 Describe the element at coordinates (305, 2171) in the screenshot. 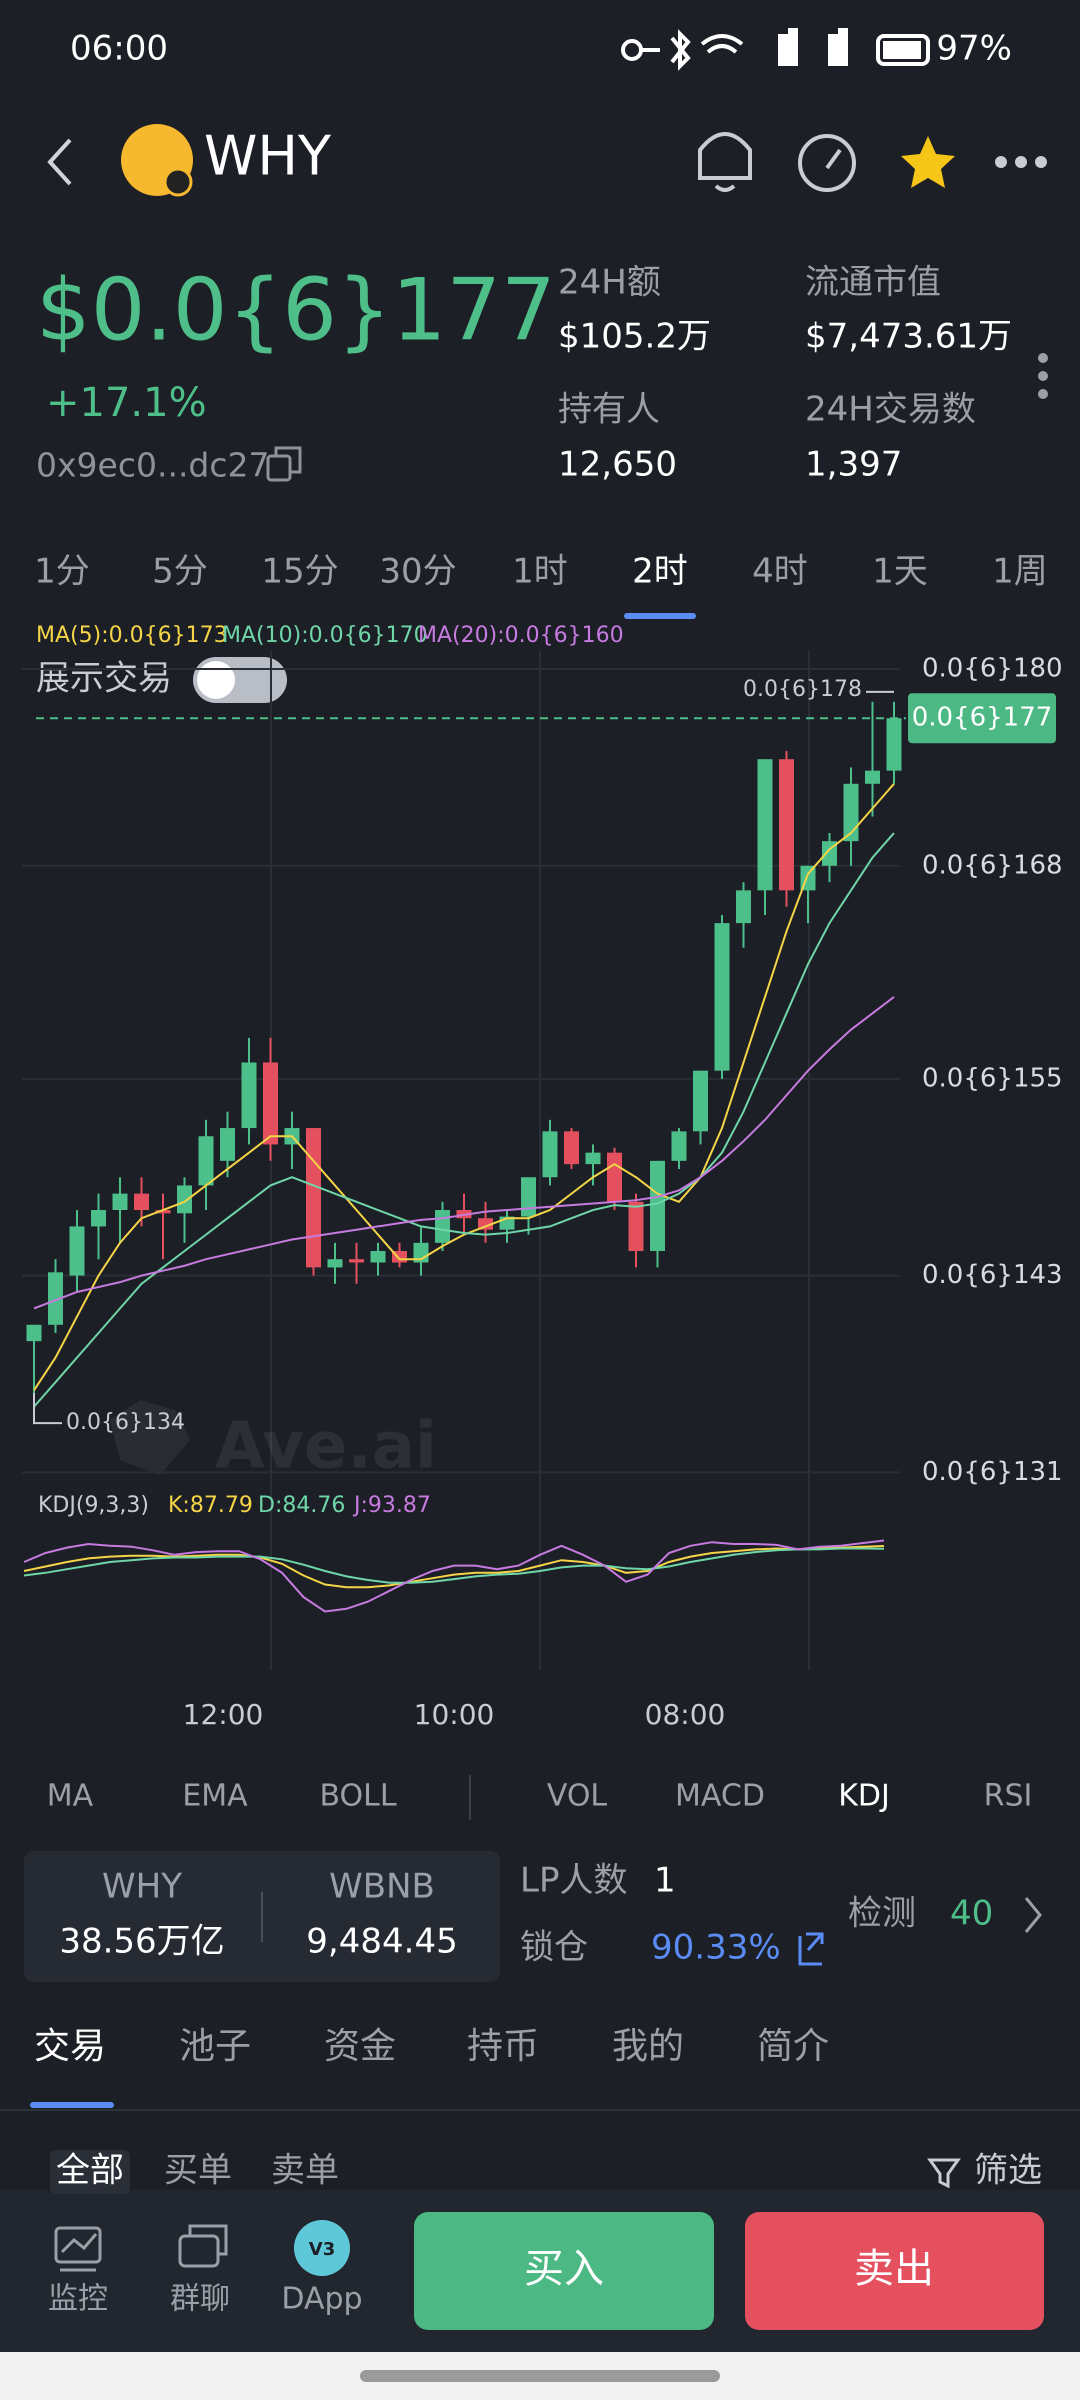

I see `filter-chip: 卖单` at that location.